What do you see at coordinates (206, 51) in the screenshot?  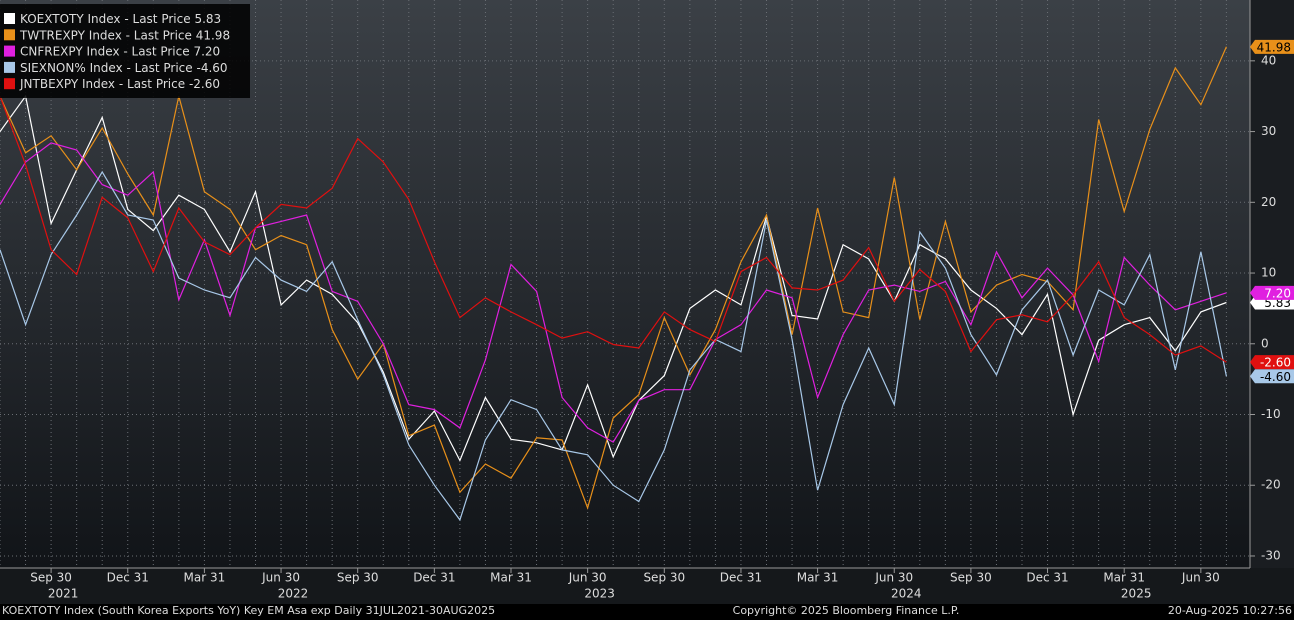 I see `legend-value: 7.20` at bounding box center [206, 51].